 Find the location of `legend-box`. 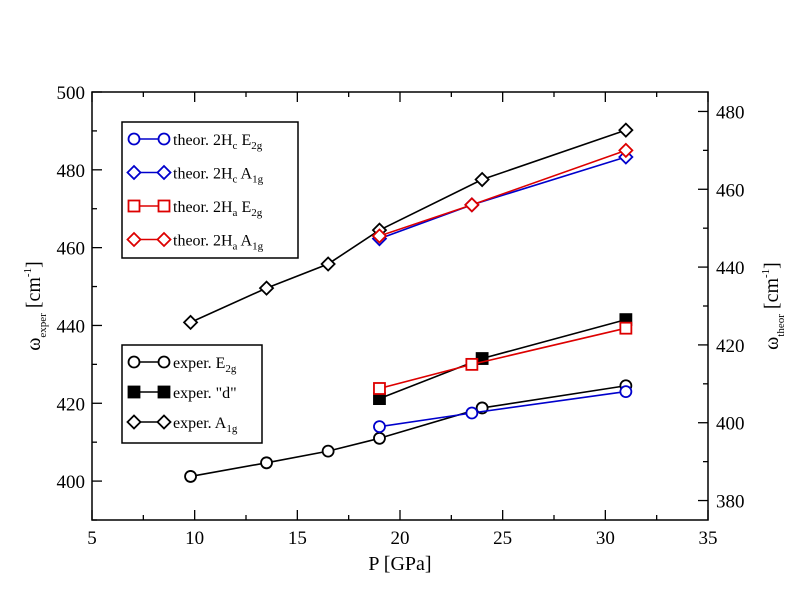

legend-box is located at coordinates (210, 190).